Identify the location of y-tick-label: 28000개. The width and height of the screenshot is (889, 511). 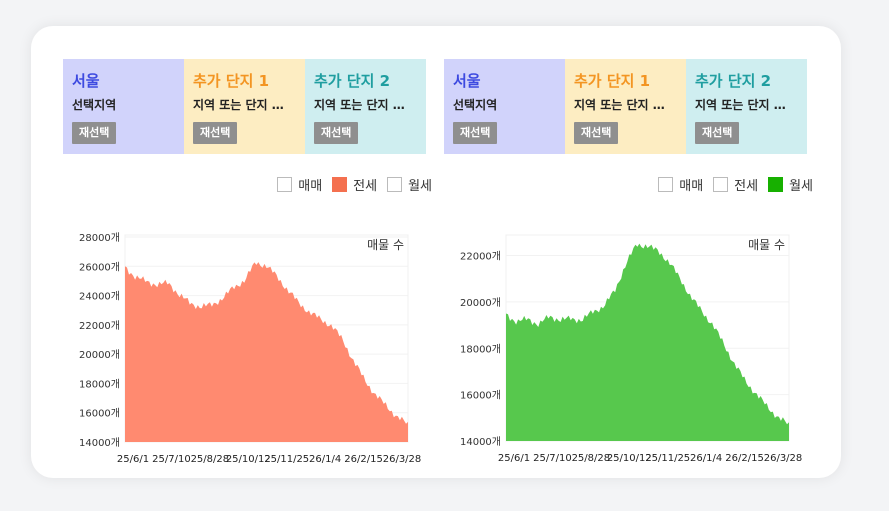
(99, 238).